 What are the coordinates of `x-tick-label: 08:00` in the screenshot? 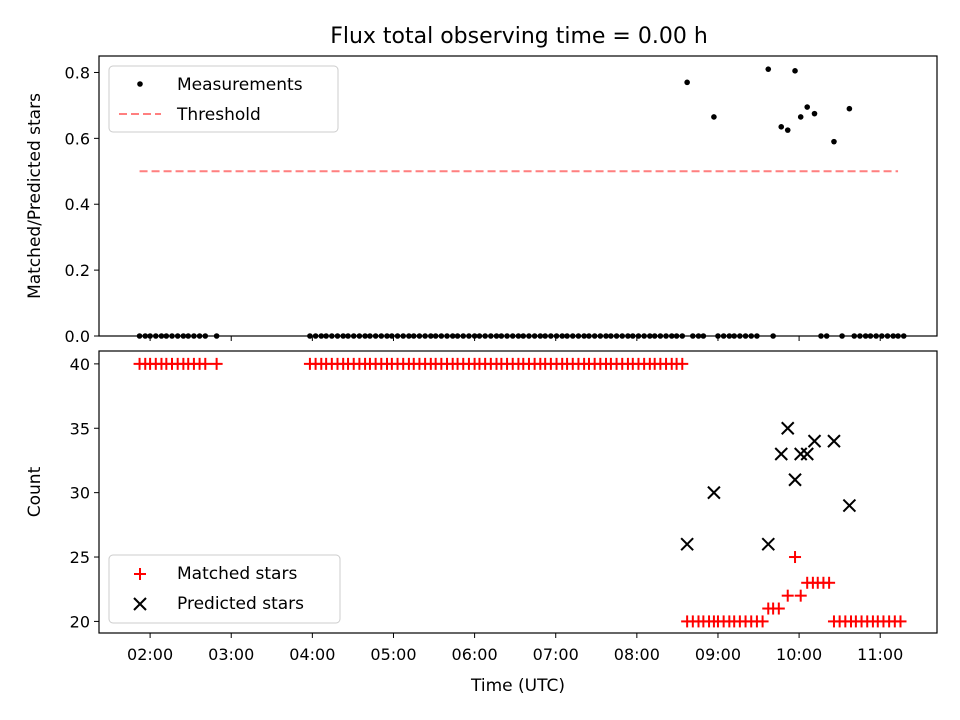 It's located at (637, 654).